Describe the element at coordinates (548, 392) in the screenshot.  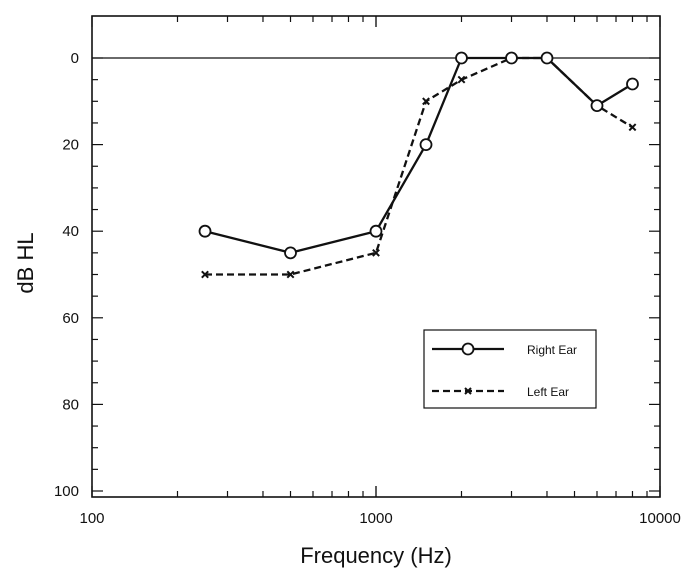
I see `legend-left-ear-label: Left Ear` at that location.